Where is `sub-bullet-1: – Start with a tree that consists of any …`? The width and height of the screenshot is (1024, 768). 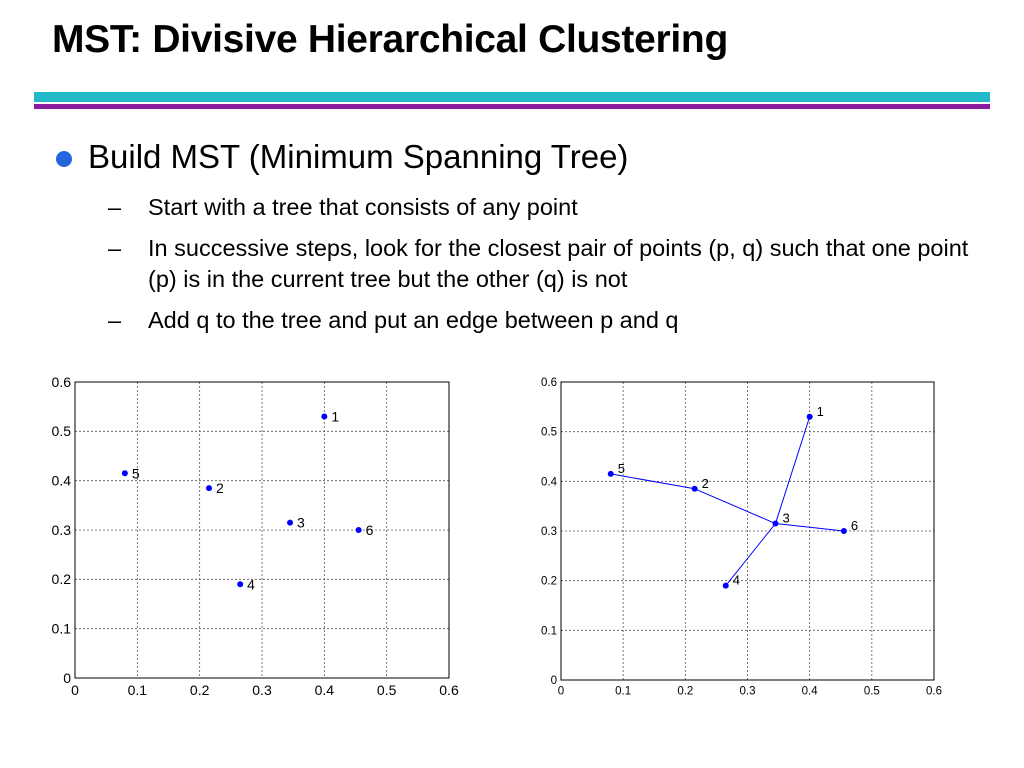 sub-bullet-1: – Start with a tree that consists of any … is located at coordinates (548, 207).